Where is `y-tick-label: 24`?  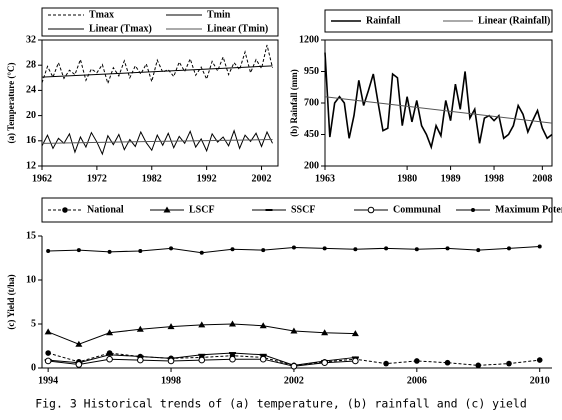
y-tick-label: 24 is located at coordinates (31, 90).